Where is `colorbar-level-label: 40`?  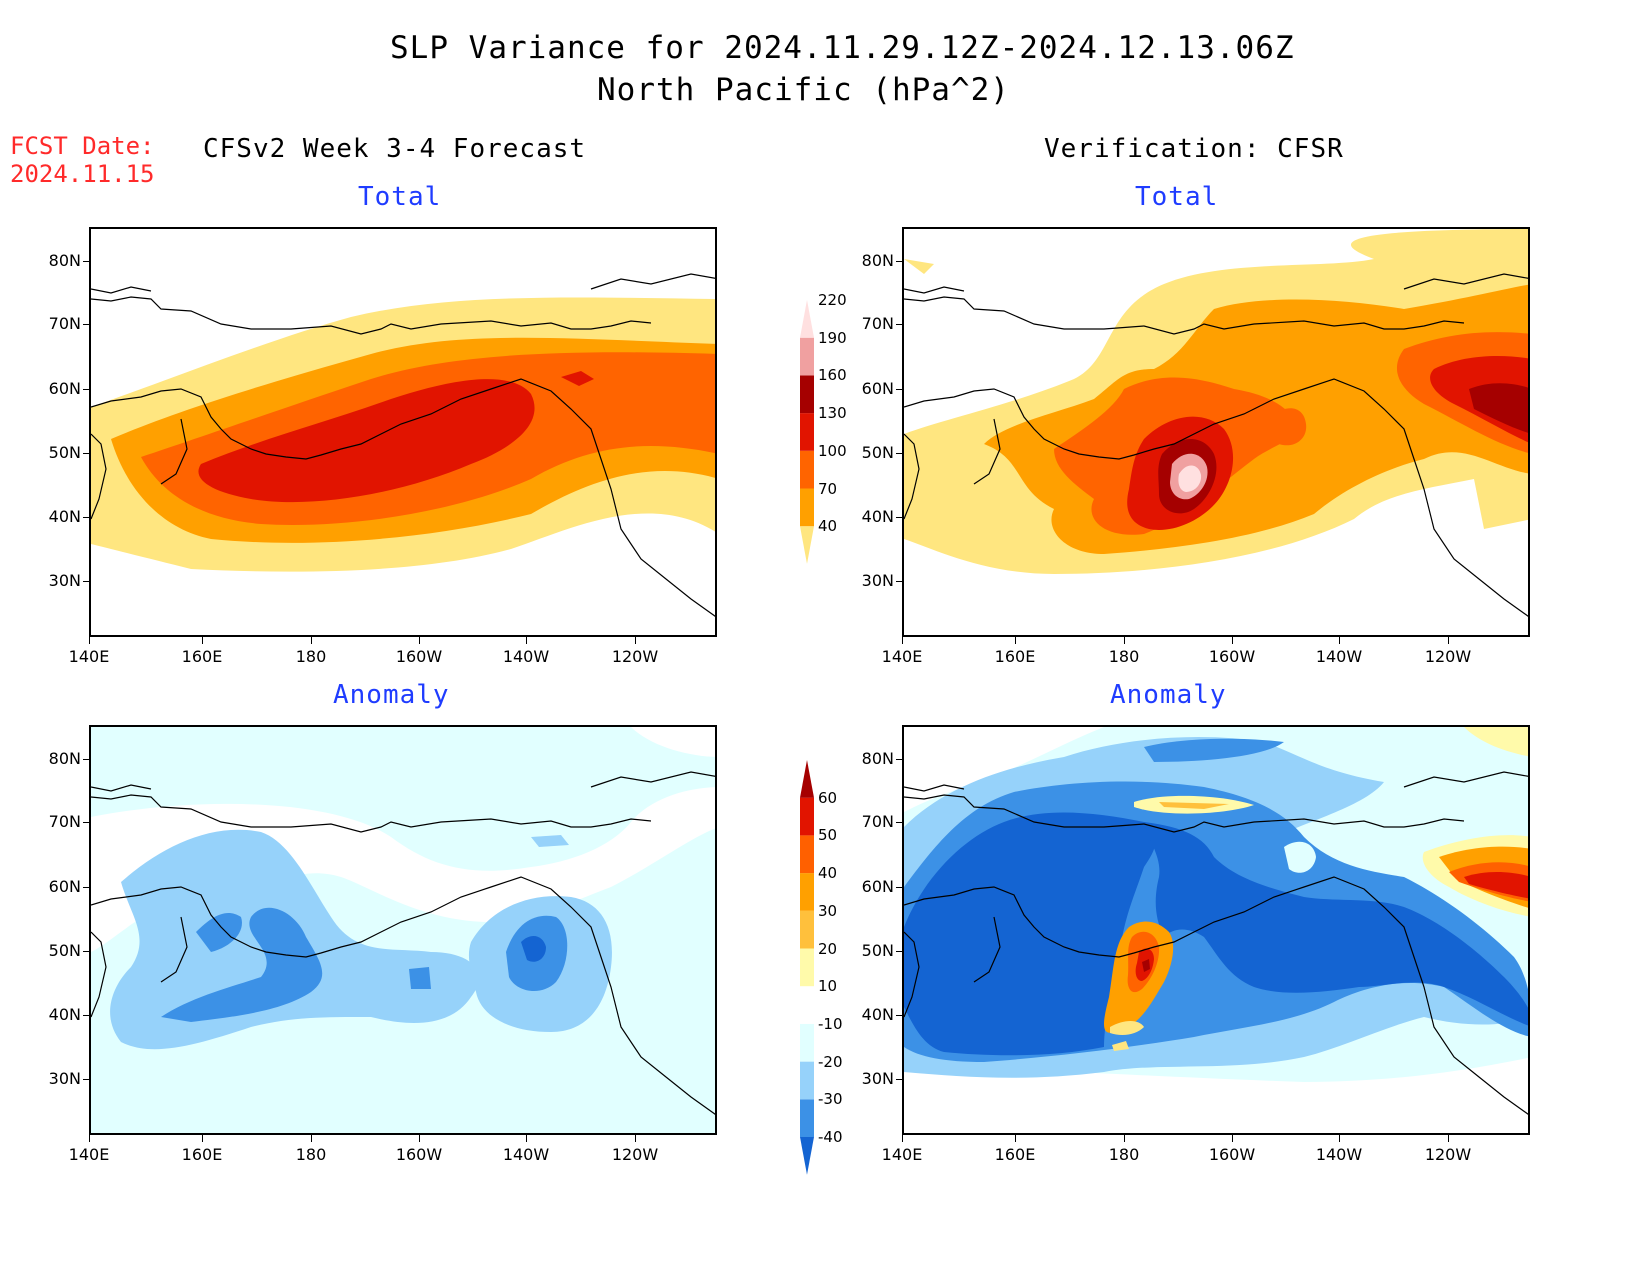 colorbar-level-label: 40 is located at coordinates (828, 526).